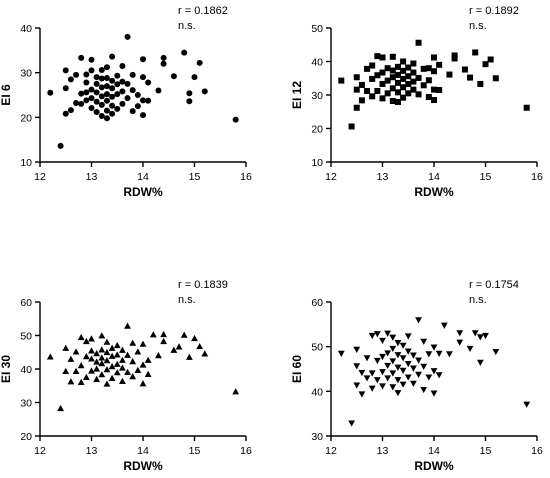 The image size is (550, 478). Describe the element at coordinates (92, 451) in the screenshot. I see `x-tick-label: 13` at that location.